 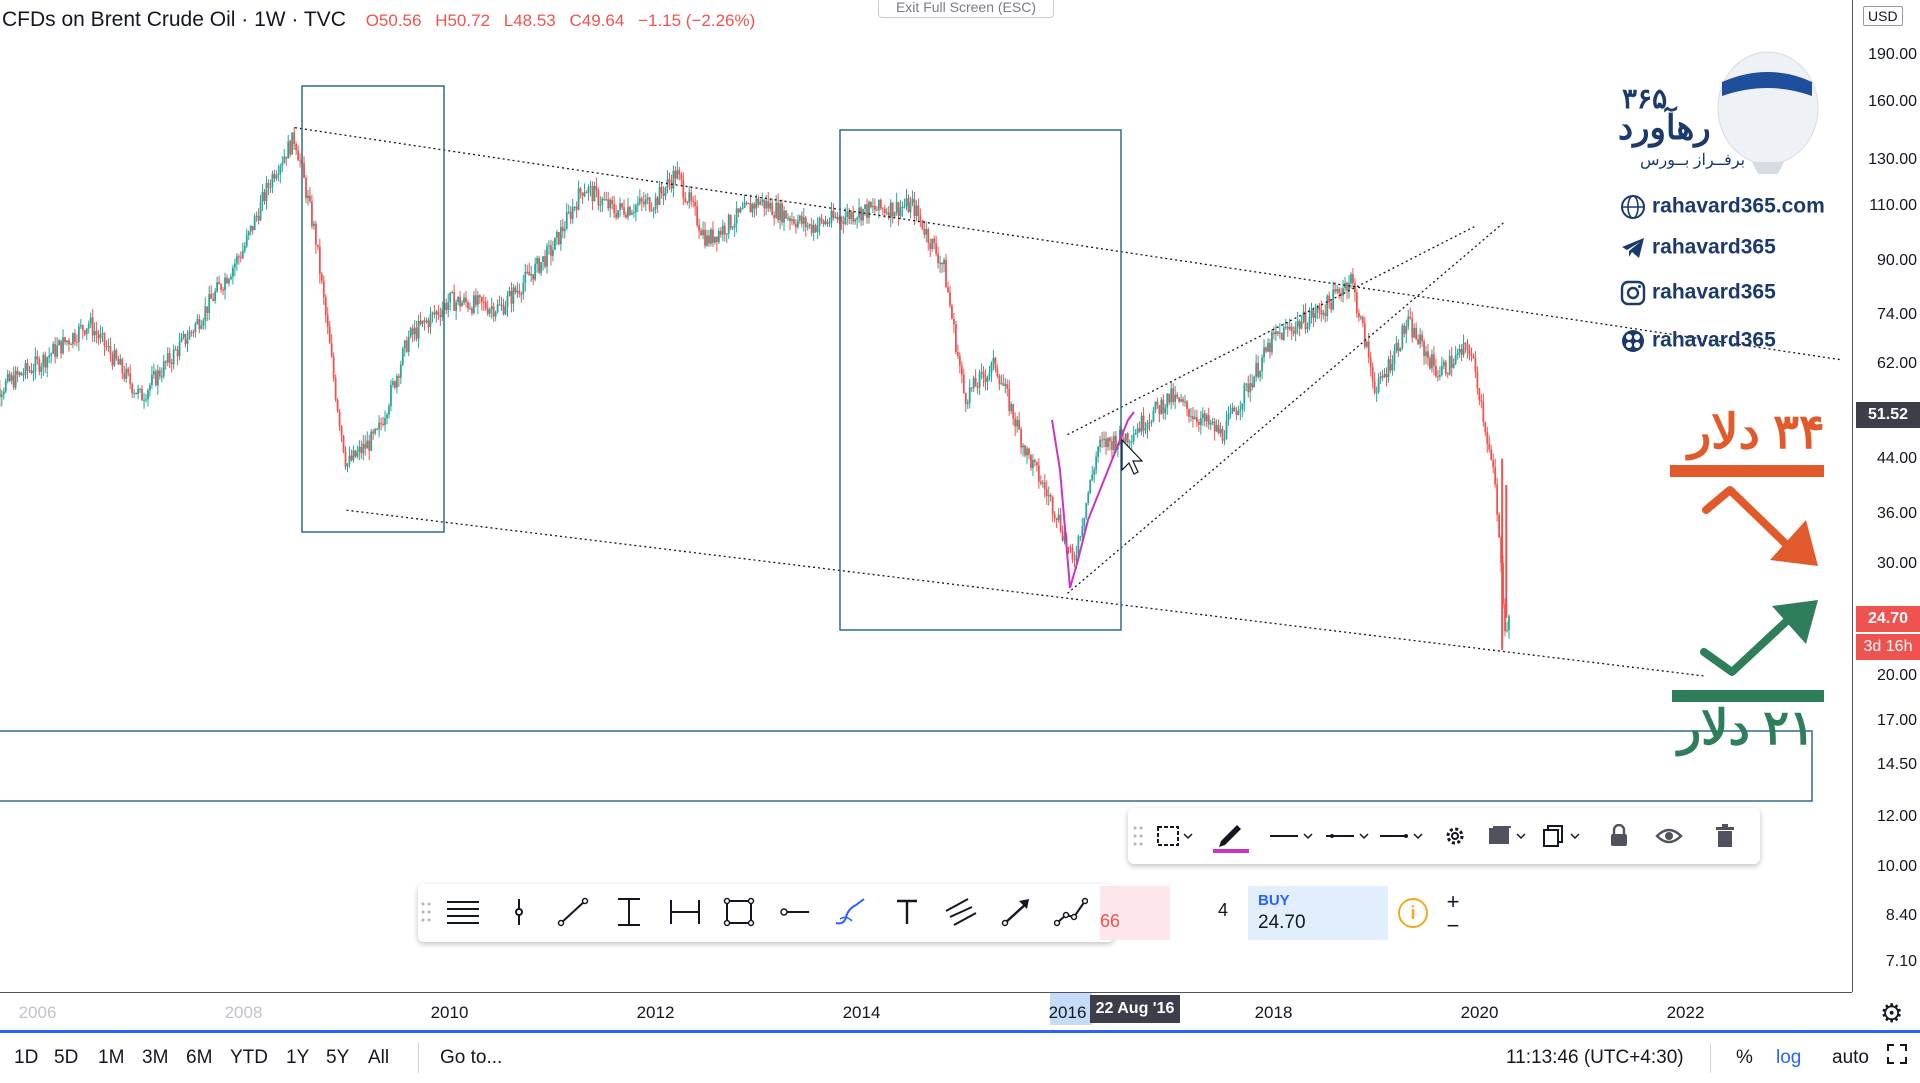 What do you see at coordinates (1401, 836) in the screenshot?
I see `line-end-icon` at bounding box center [1401, 836].